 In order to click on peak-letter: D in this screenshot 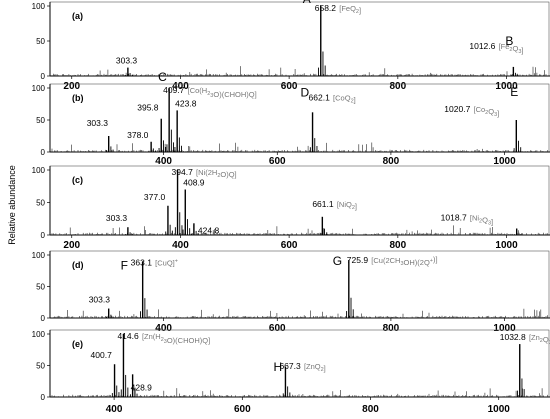, I will do `click(305, 92)`.